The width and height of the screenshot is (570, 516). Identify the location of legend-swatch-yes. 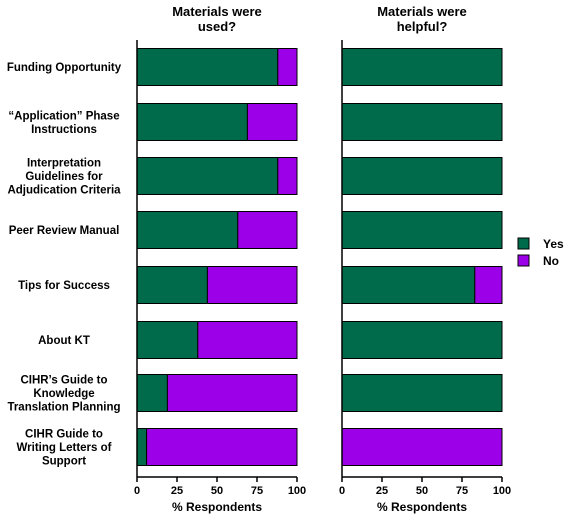
(523, 243).